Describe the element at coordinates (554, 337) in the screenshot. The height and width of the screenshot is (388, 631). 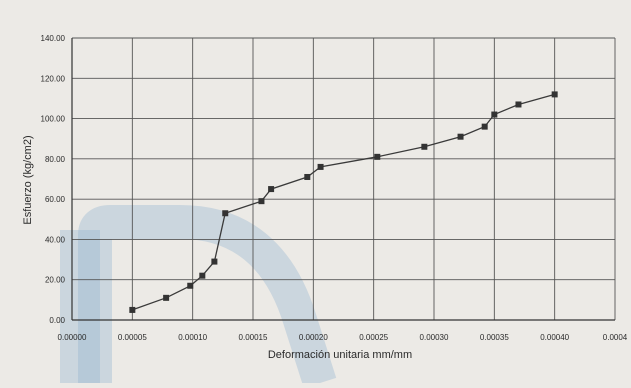
I see `x-tick-label: 0.00040` at that location.